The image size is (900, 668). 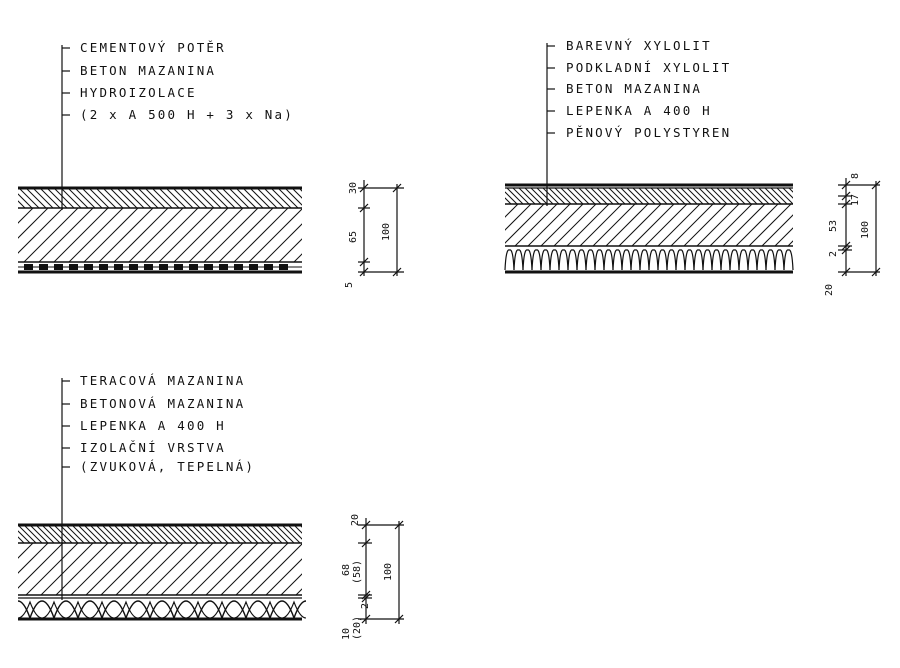 I want to click on section-1-layer-stack, so click(x=160, y=230).